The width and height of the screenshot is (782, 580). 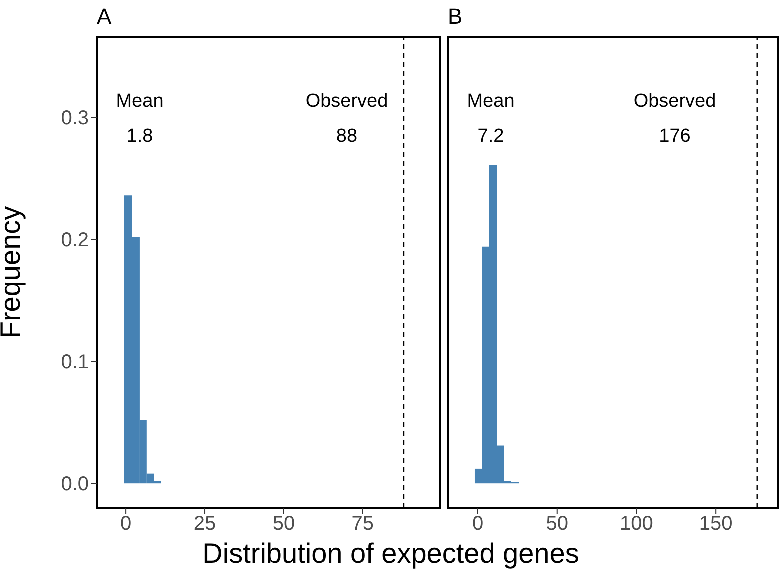 I want to click on x-axis-title: Distribution of expected genes, so click(x=391, y=554).